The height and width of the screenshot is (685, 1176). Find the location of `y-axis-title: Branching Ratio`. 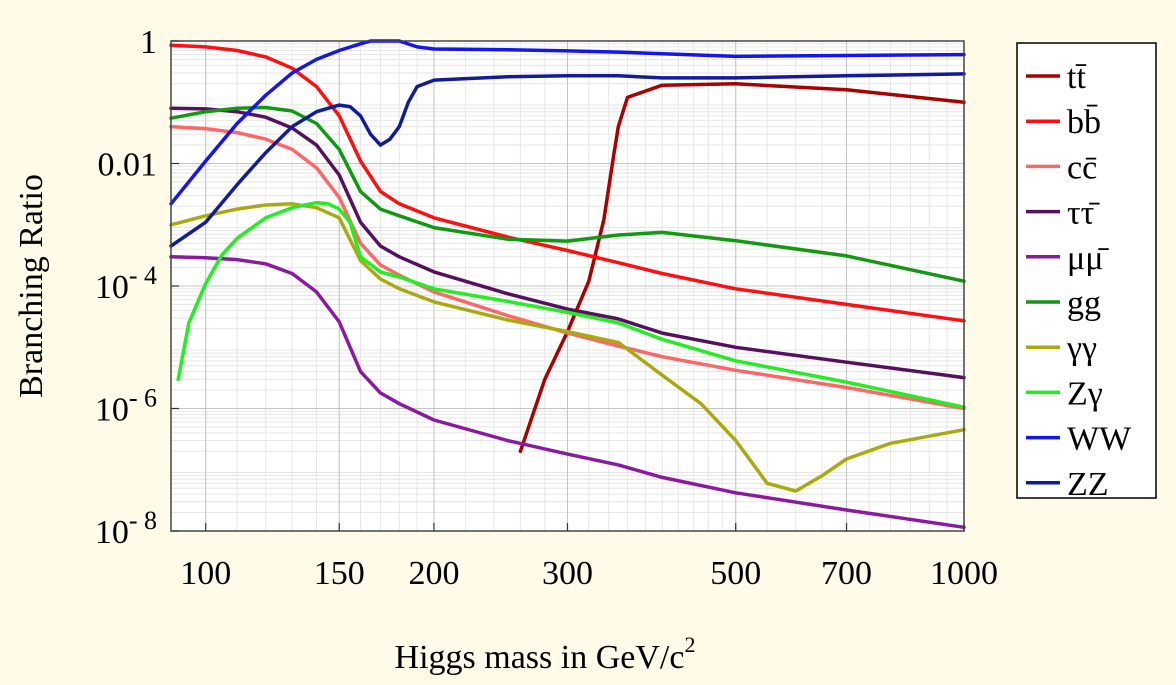

y-axis-title: Branching Ratio is located at coordinates (31, 286).